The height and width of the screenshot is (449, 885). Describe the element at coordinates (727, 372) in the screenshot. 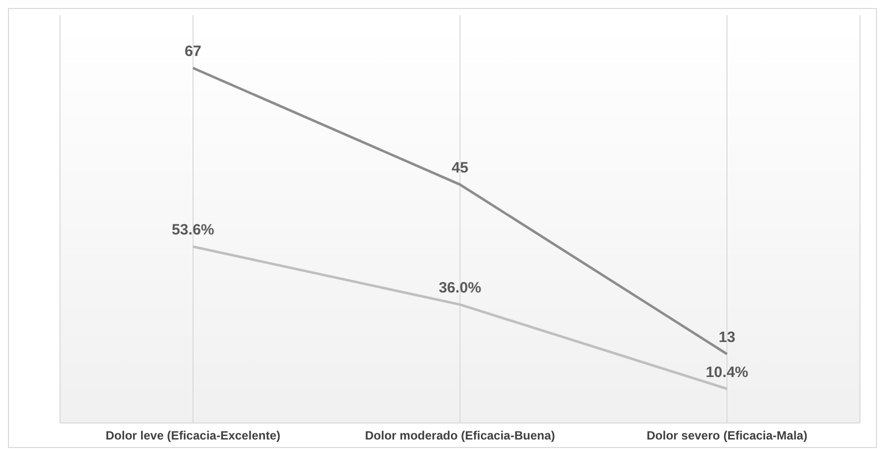

I see `data-label: 10.4%` at that location.